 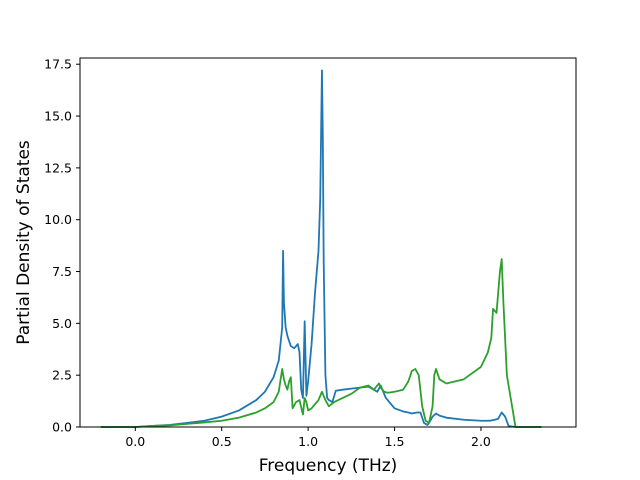 What do you see at coordinates (328, 466) in the screenshot?
I see `x-axis-label: Frequency (THz)` at bounding box center [328, 466].